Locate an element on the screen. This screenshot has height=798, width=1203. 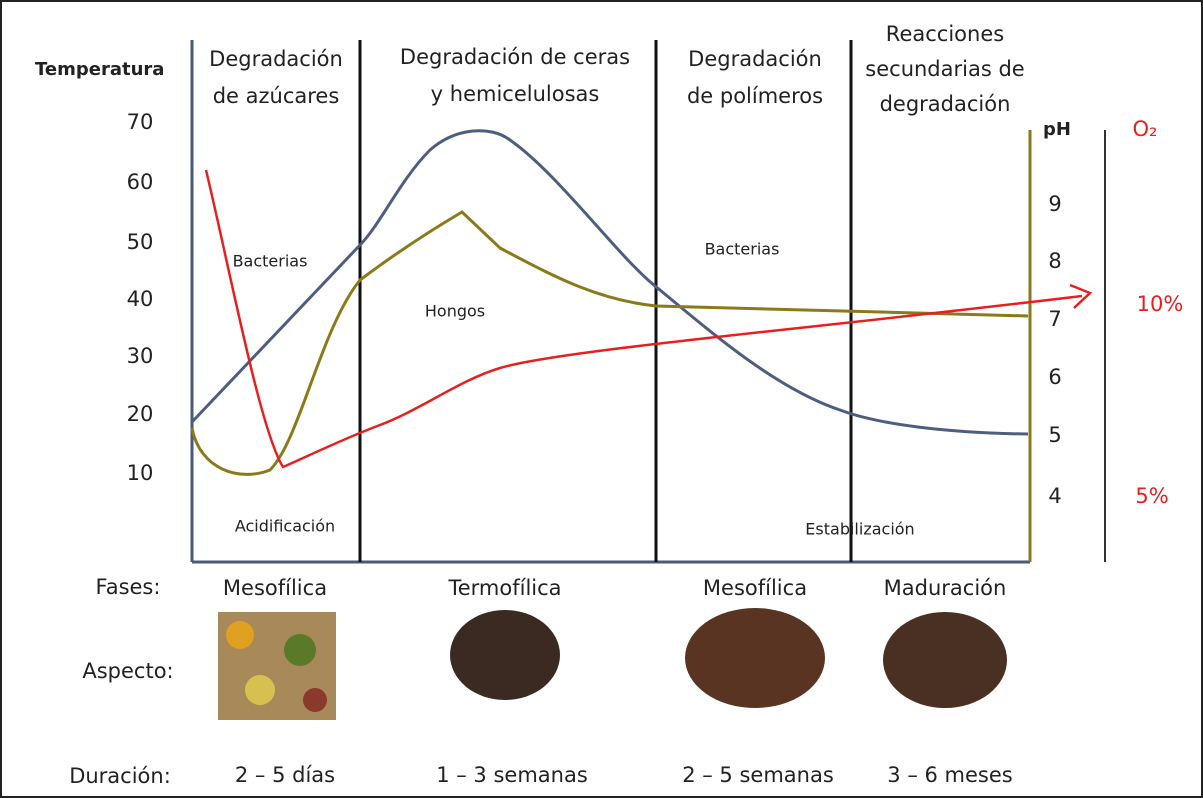
tick-label: 8 is located at coordinates (1054, 261).